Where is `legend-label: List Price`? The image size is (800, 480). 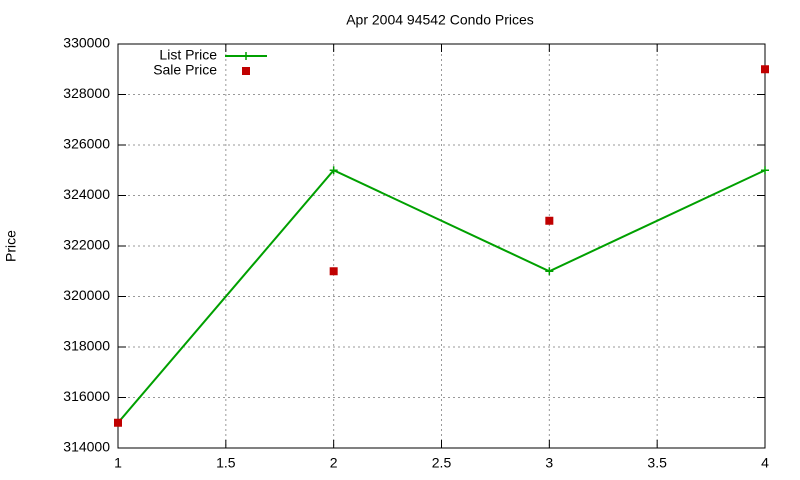
legend-label: List Price is located at coordinates (188, 55).